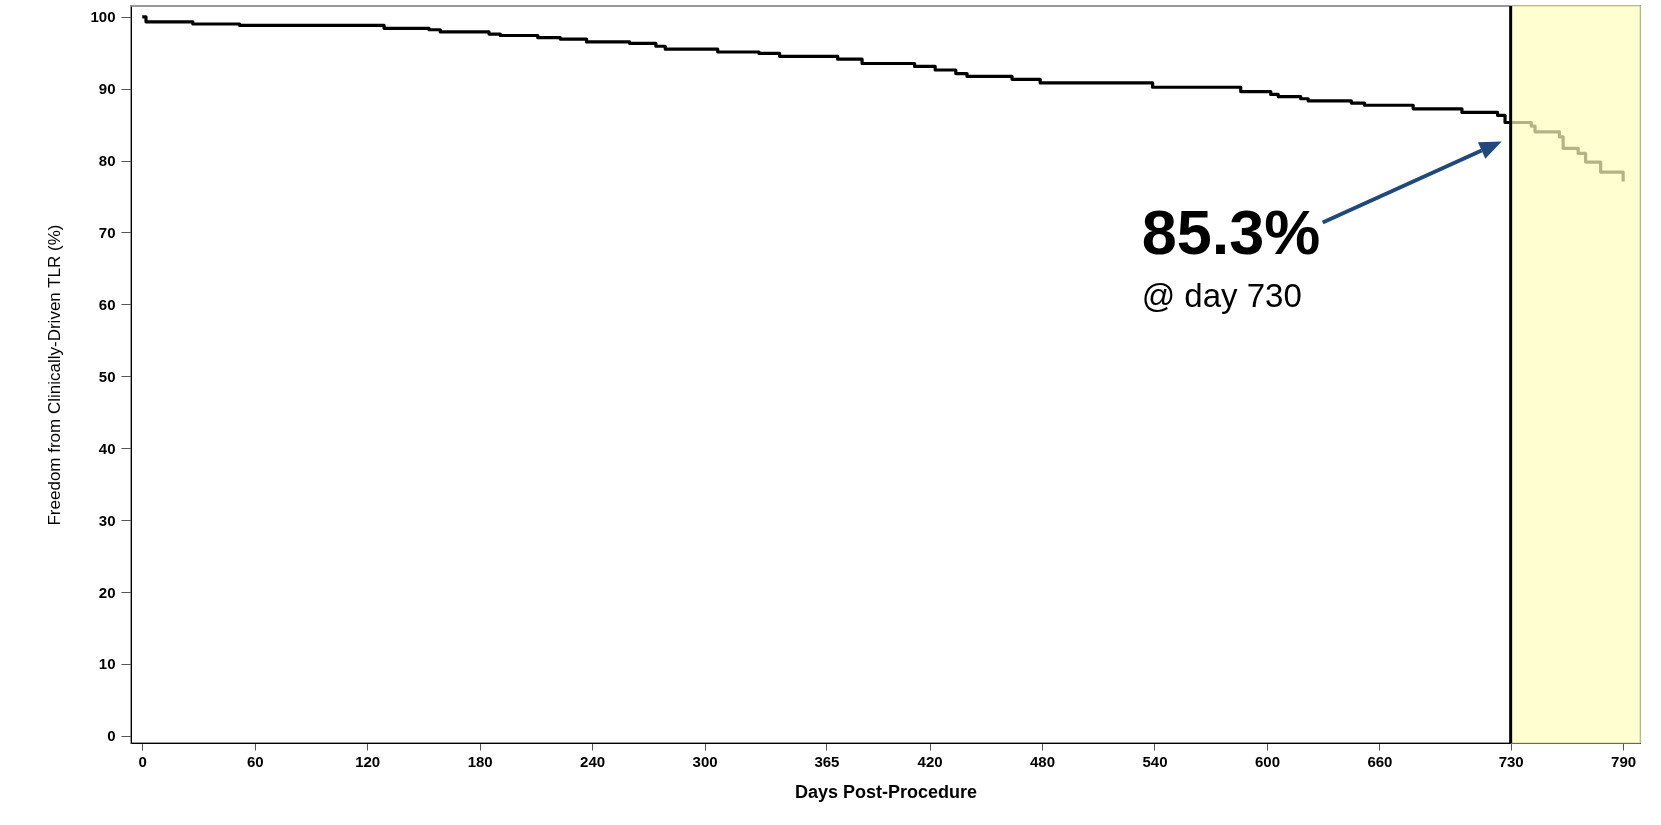  Describe the element at coordinates (142, 761) in the screenshot. I see `x-tick-label: 0` at that location.